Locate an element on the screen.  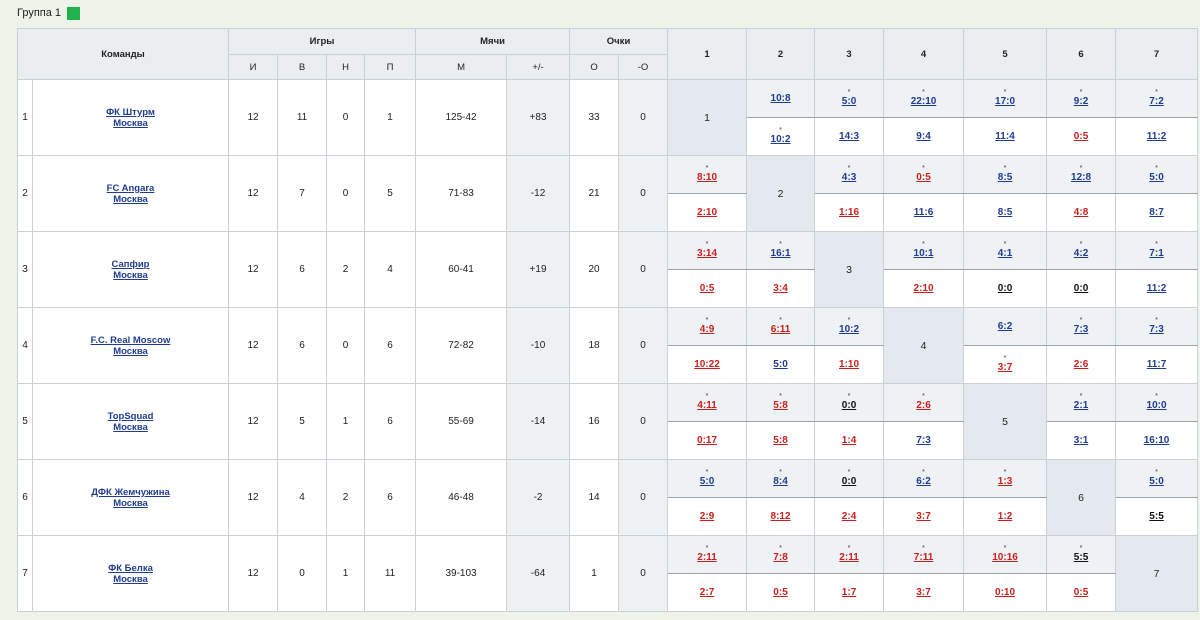
score-link: 11:6 is located at coordinates (923, 212).